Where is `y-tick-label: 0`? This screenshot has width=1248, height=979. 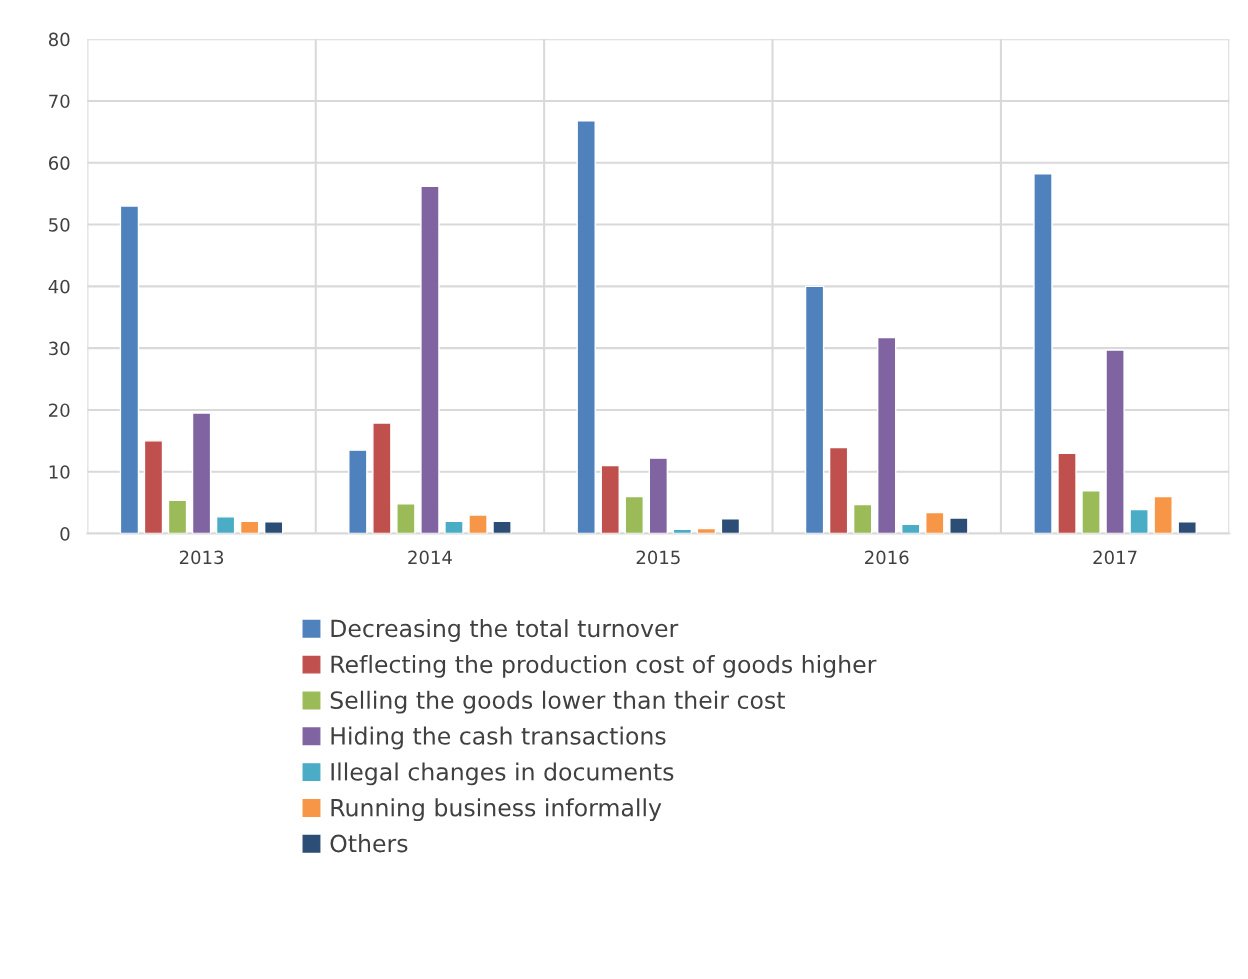
y-tick-label: 0 is located at coordinates (65, 534).